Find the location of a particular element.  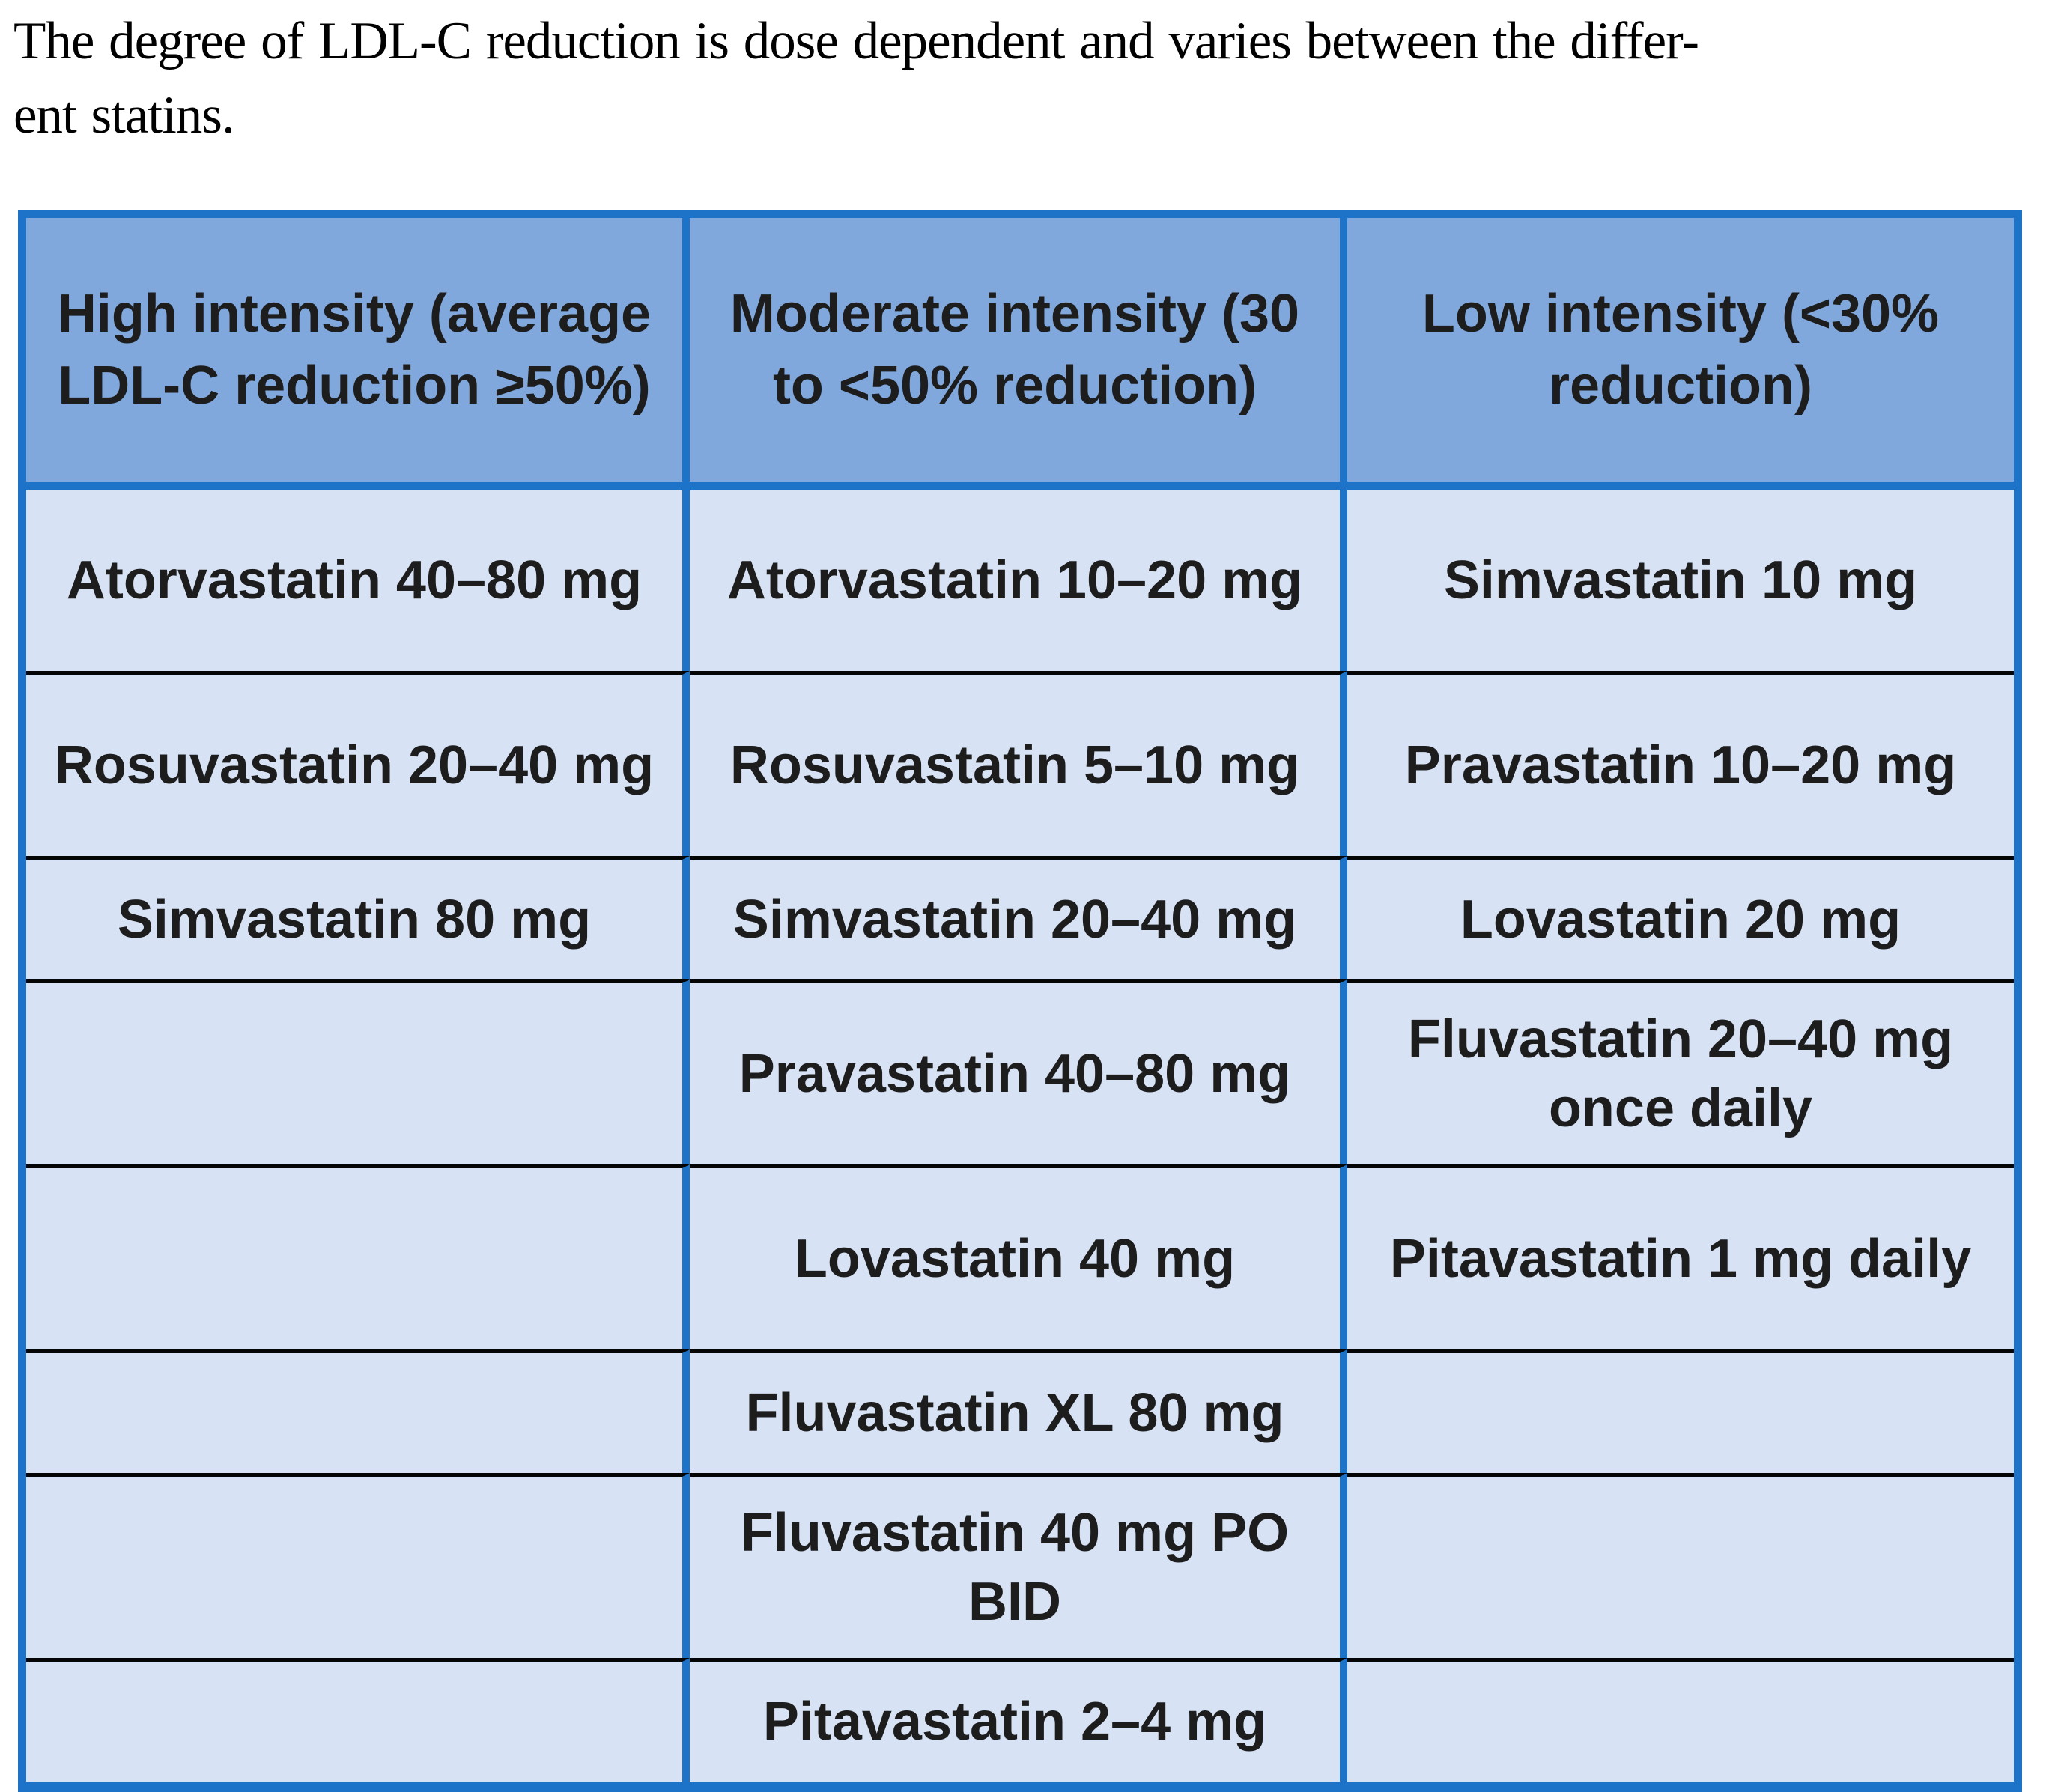

statin-cell: Simvastatin 20–40 mg is located at coordinates (1018, 917).